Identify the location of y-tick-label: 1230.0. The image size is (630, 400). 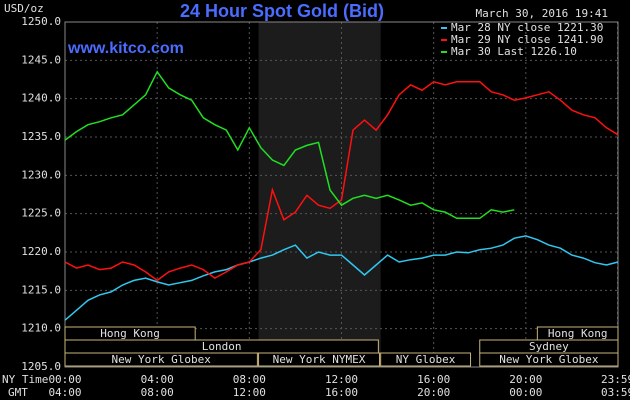
(41, 174).